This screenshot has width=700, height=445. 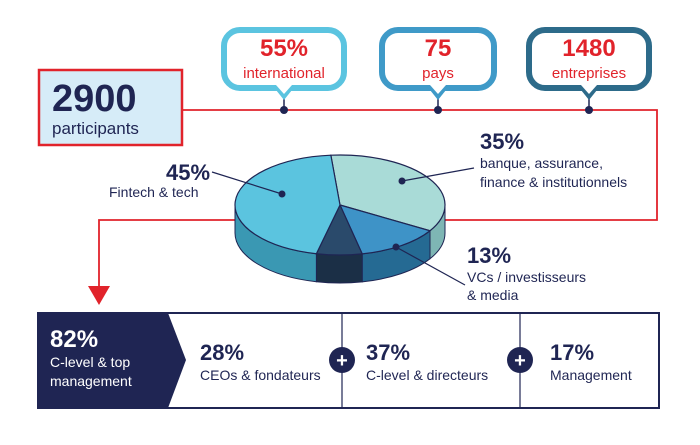 I want to click on participants-value: 2900, so click(x=94, y=99).